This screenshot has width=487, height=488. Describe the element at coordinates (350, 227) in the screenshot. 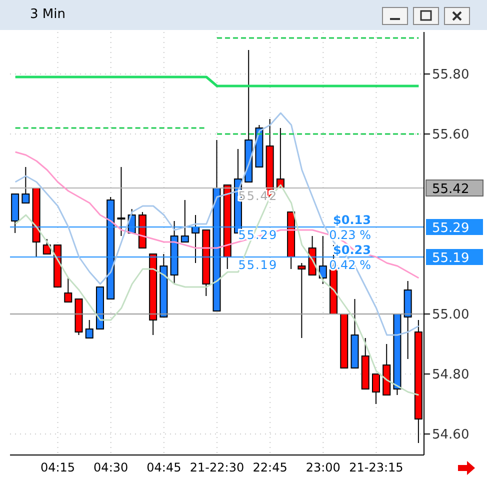

I see `annotation: $0.13 0.23 %` at that location.